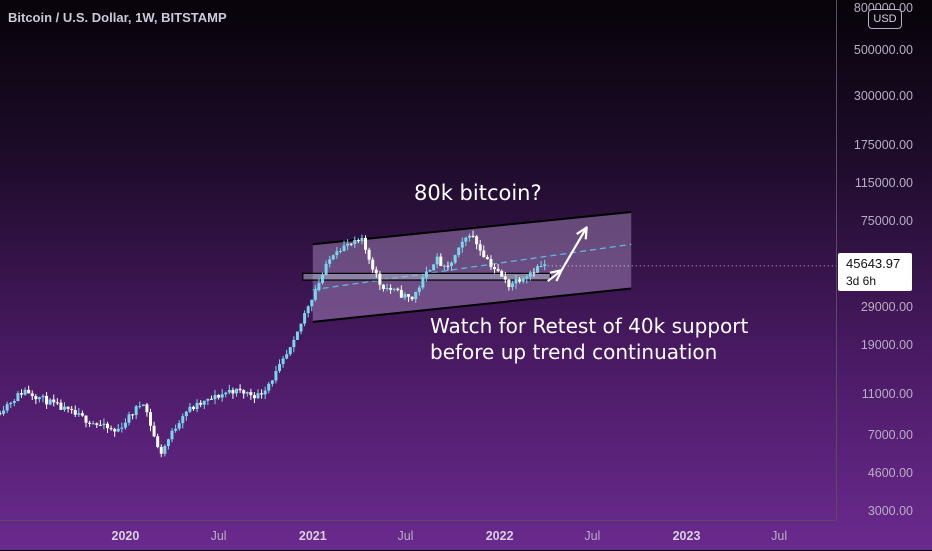 This screenshot has height=551, width=932. Describe the element at coordinates (885, 19) in the screenshot. I see `currency-button: USD` at that location.